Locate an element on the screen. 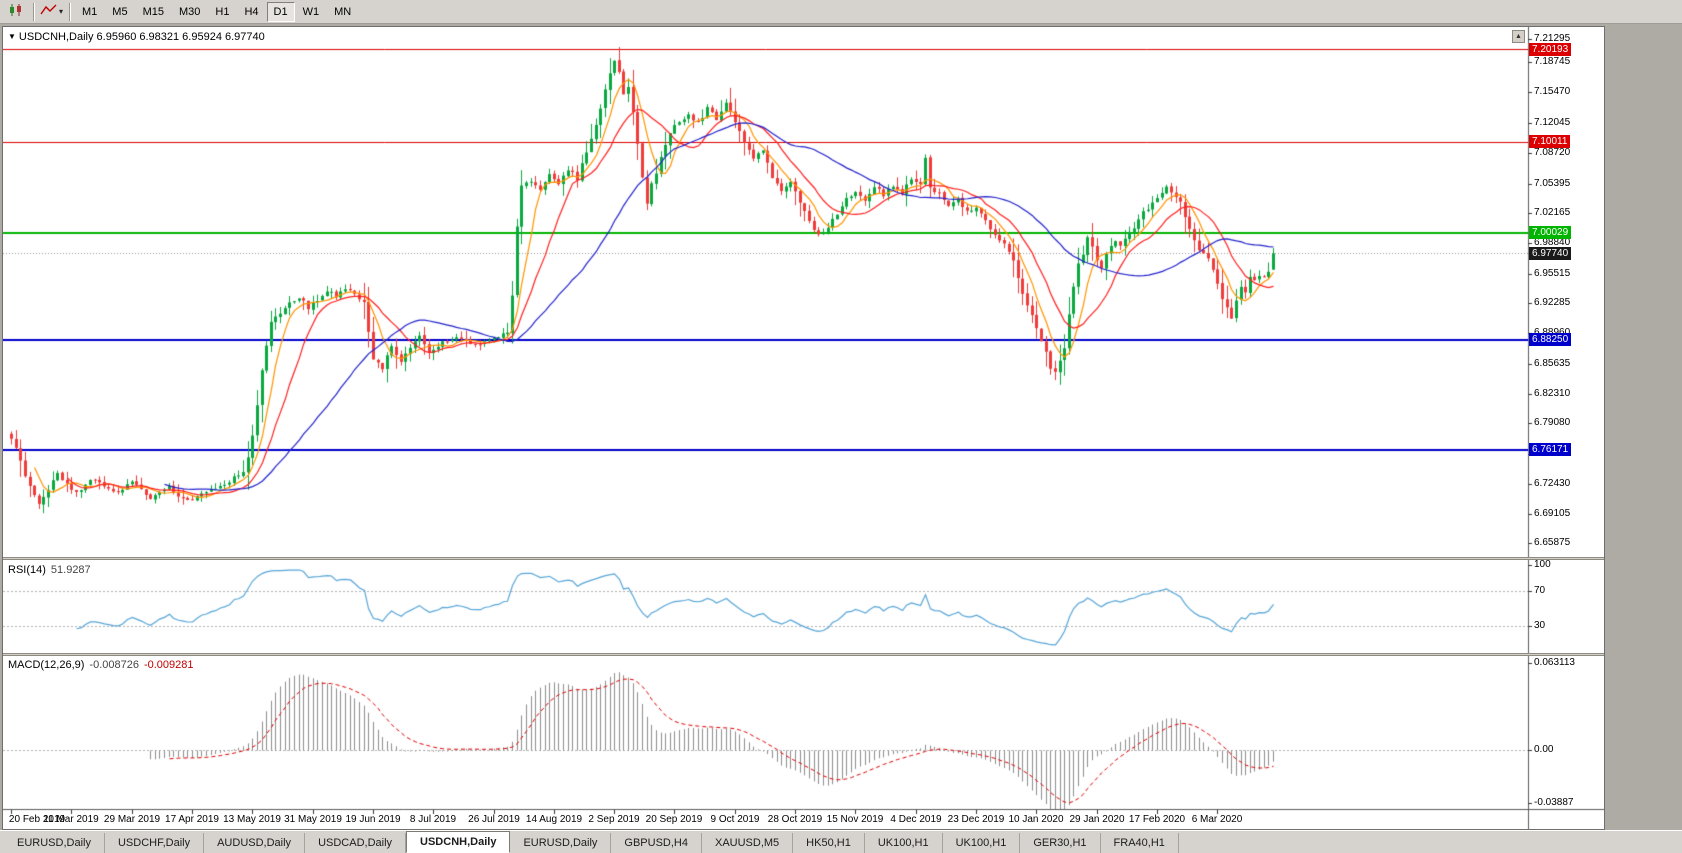 Image resolution: width=1682 pixels, height=853 pixels. zigzag-line-icon is located at coordinates (48, 11).